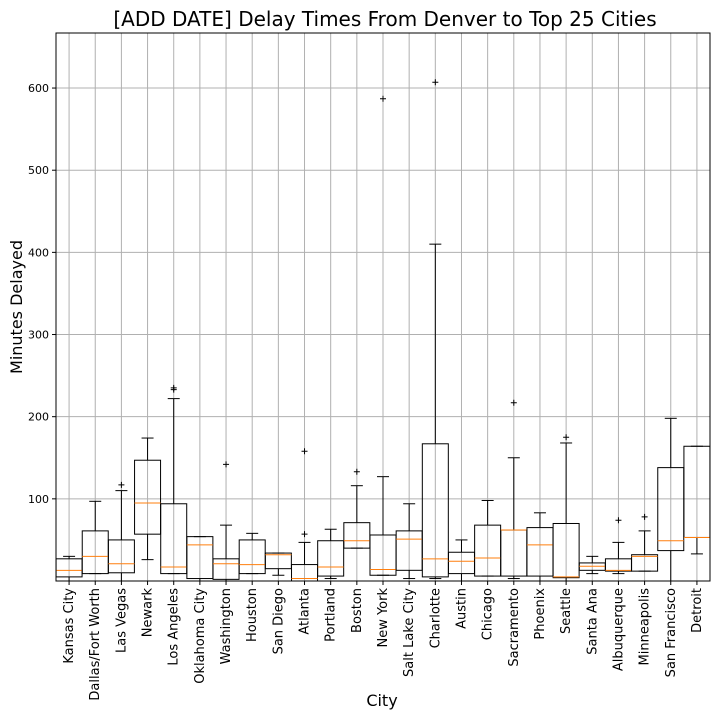 This screenshot has width=720, height=720. I want to click on x-axis-title: City, so click(381, 700).